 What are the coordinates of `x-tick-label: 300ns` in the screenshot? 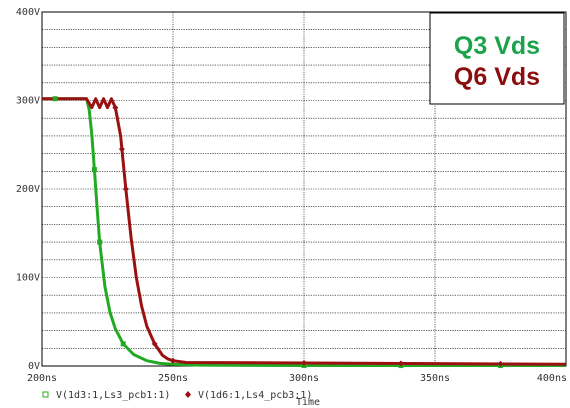 It's located at (304, 378).